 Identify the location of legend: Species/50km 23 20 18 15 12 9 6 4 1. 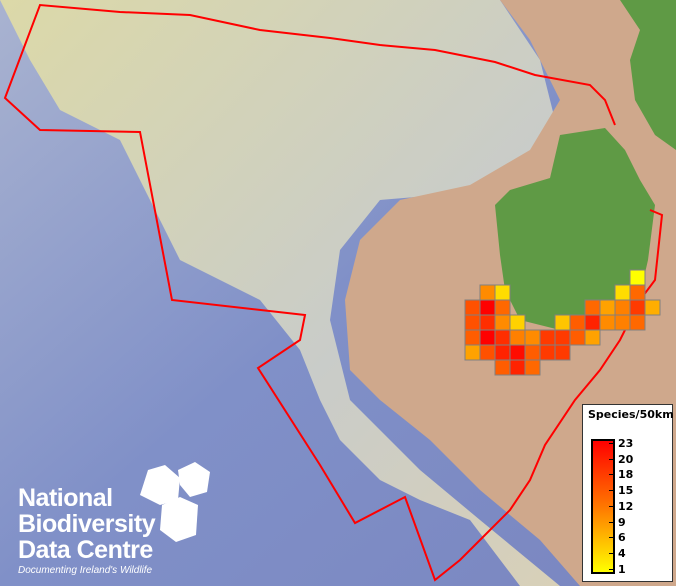
(628, 493).